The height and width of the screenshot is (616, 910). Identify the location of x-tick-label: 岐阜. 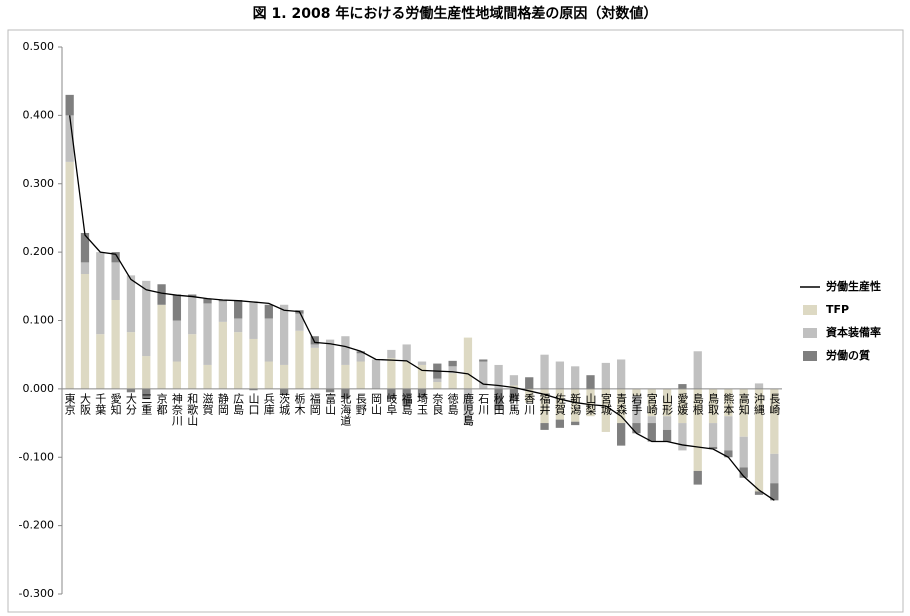
(391, 404).